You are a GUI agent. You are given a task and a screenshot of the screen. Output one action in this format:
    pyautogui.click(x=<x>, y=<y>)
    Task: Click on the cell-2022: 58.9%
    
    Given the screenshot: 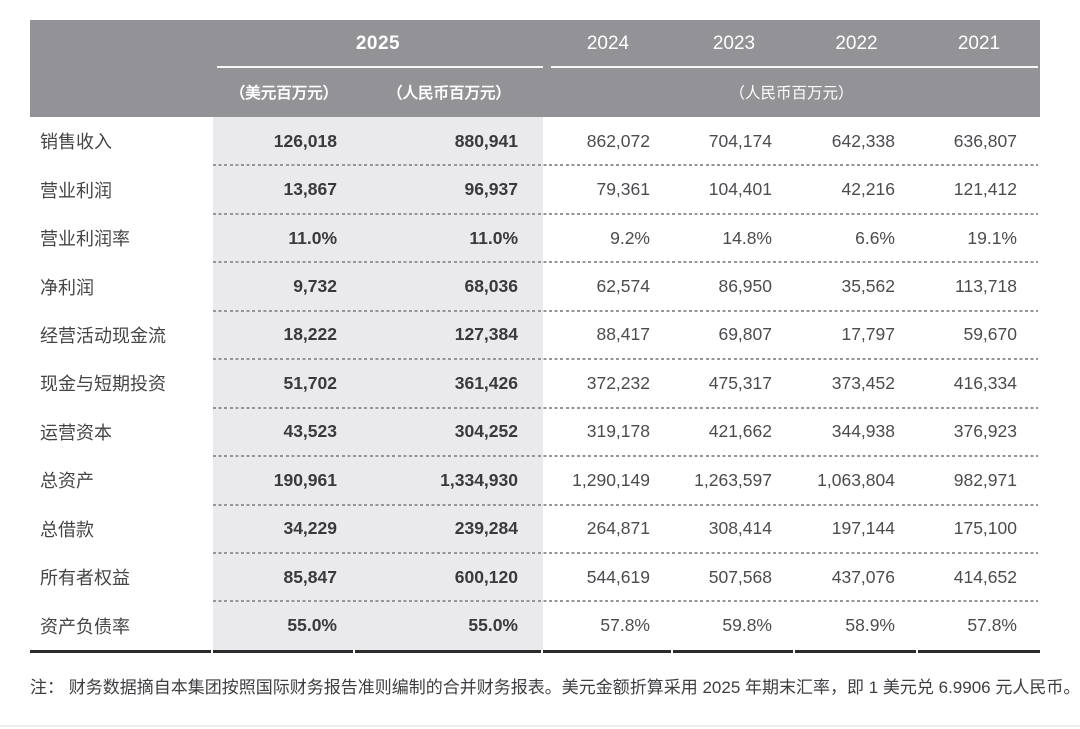 What is the action you would take?
    pyautogui.click(x=870, y=625)
    